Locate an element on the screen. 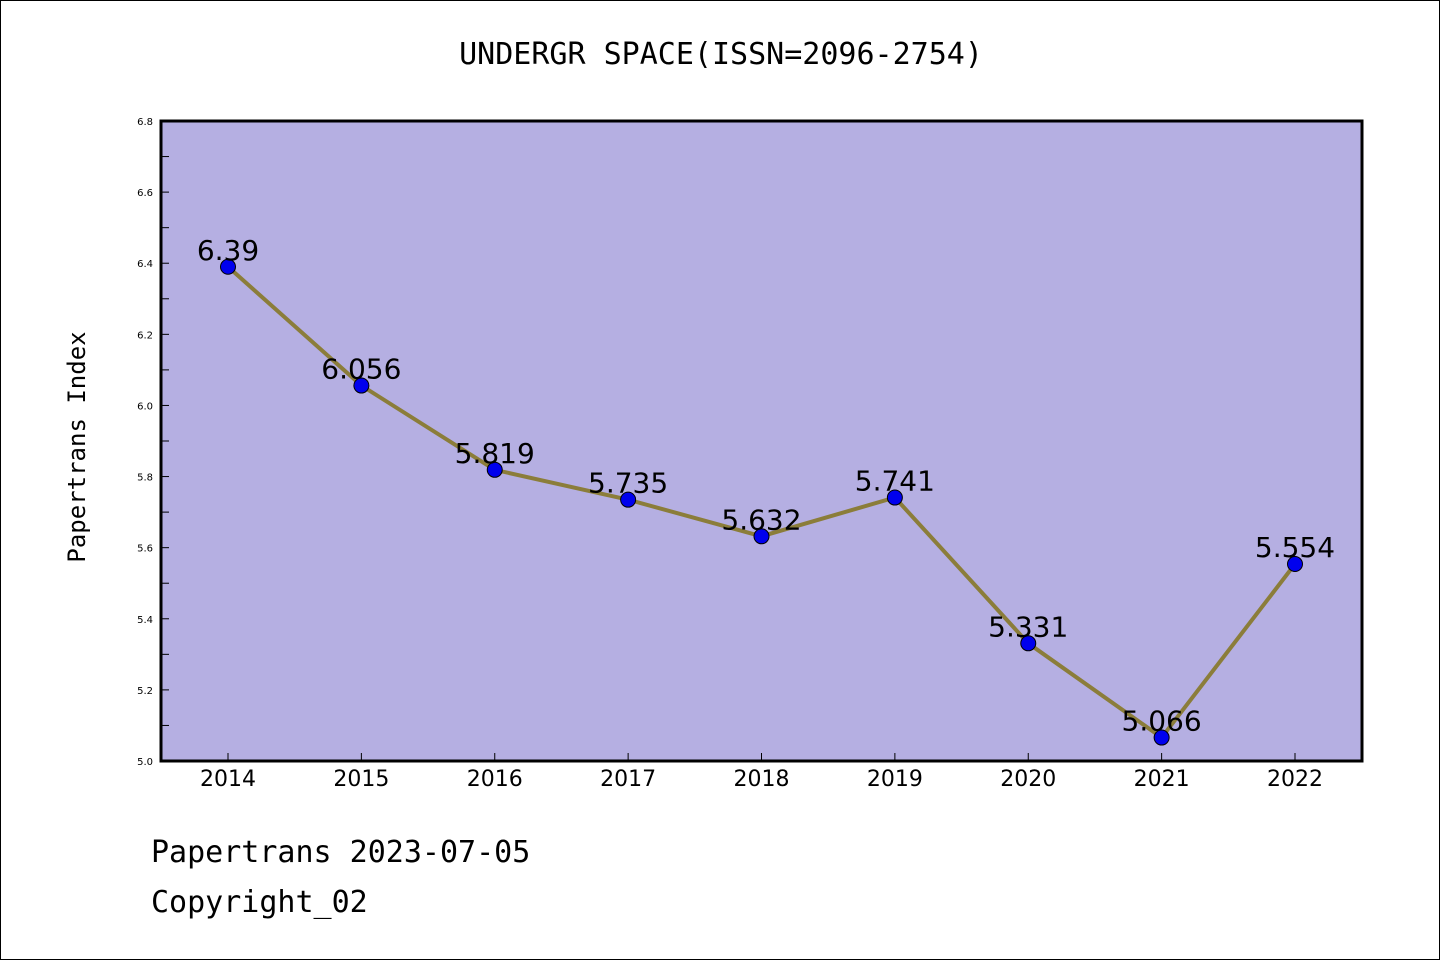 The image size is (1440, 961). x-axis: 2014 2015 2016 2017 2018 2019 2020 2021 2022 is located at coordinates (761, 772).